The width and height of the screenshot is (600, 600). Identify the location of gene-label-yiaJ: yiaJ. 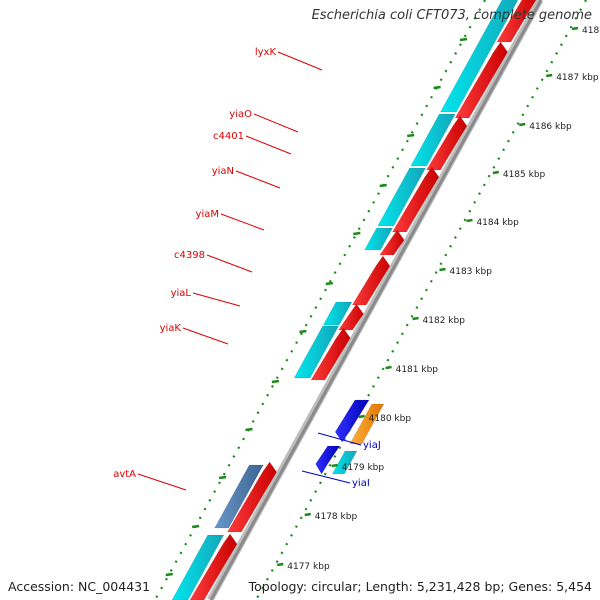
(372, 445).